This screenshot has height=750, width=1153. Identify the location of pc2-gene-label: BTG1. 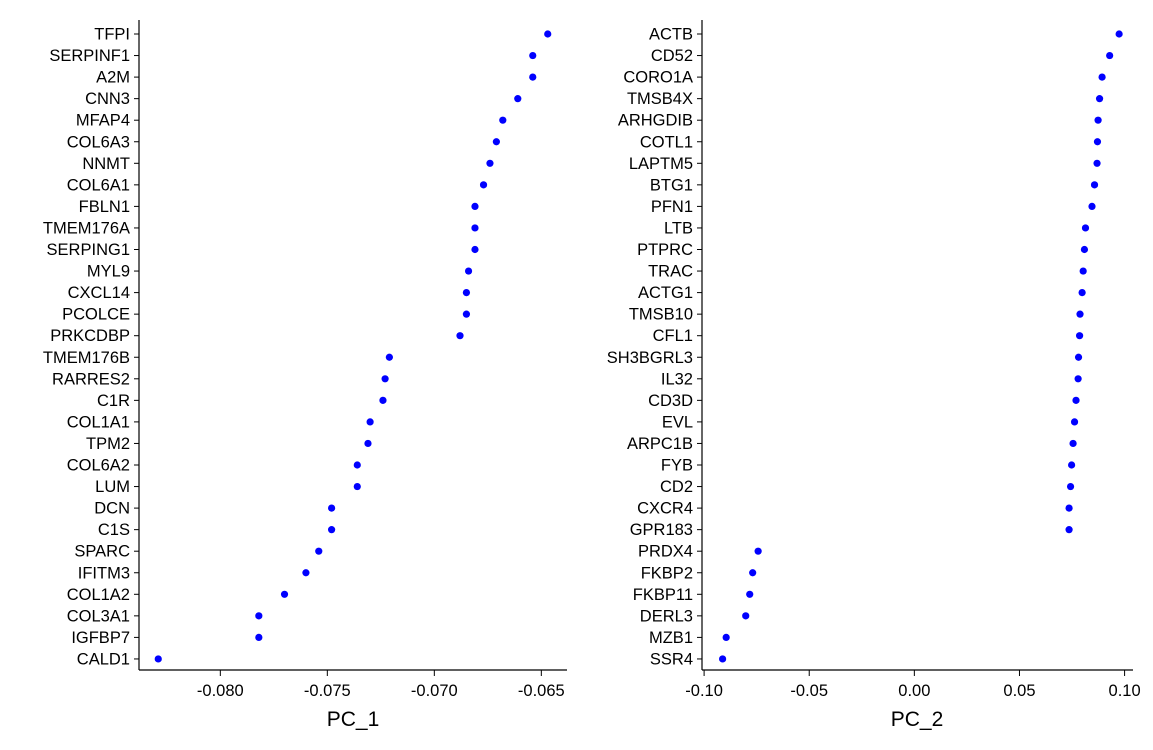
(671, 185).